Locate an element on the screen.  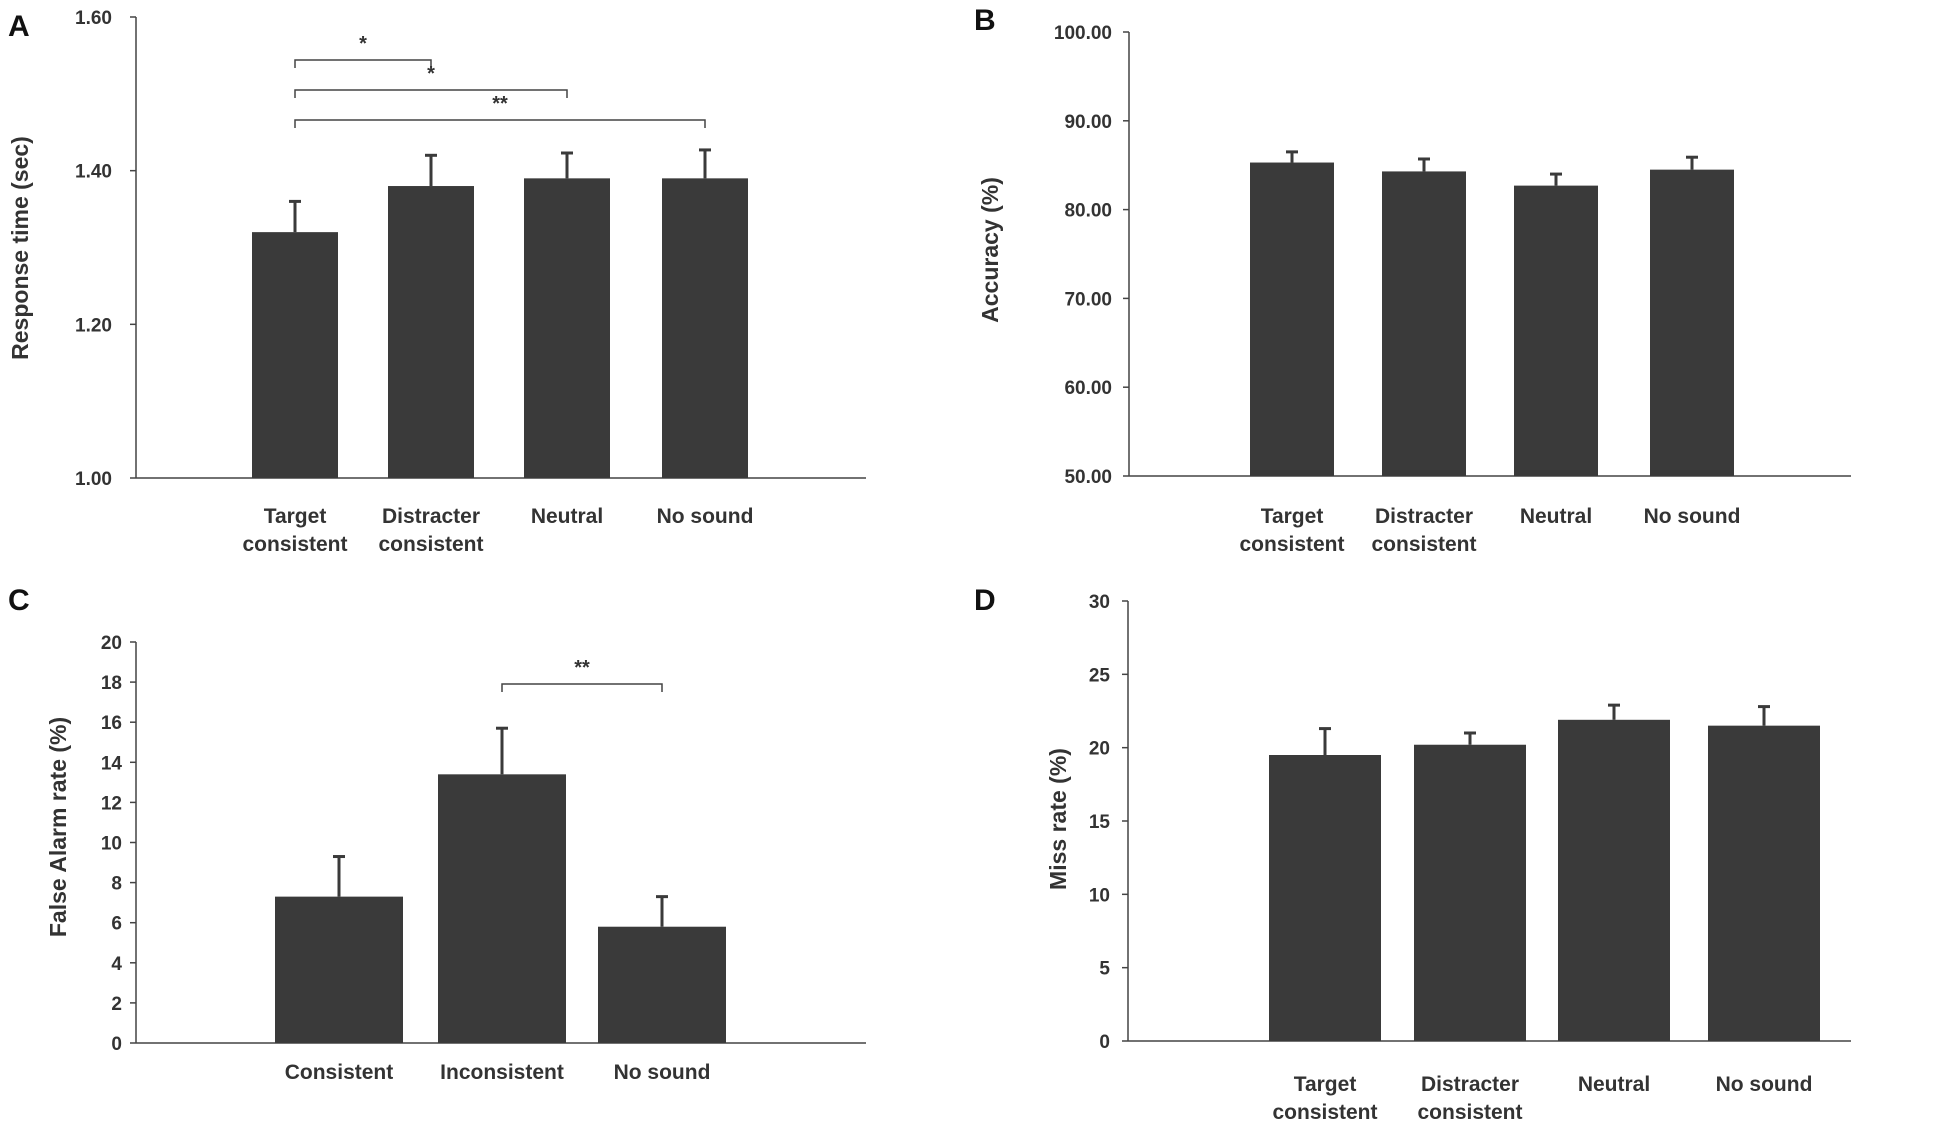
y-tick-label: 90.00 is located at coordinates (1088, 122).